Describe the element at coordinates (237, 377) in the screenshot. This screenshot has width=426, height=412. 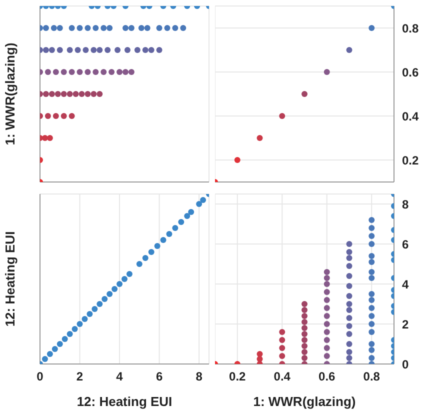
I see `x-tick-label: 0.2` at that location.